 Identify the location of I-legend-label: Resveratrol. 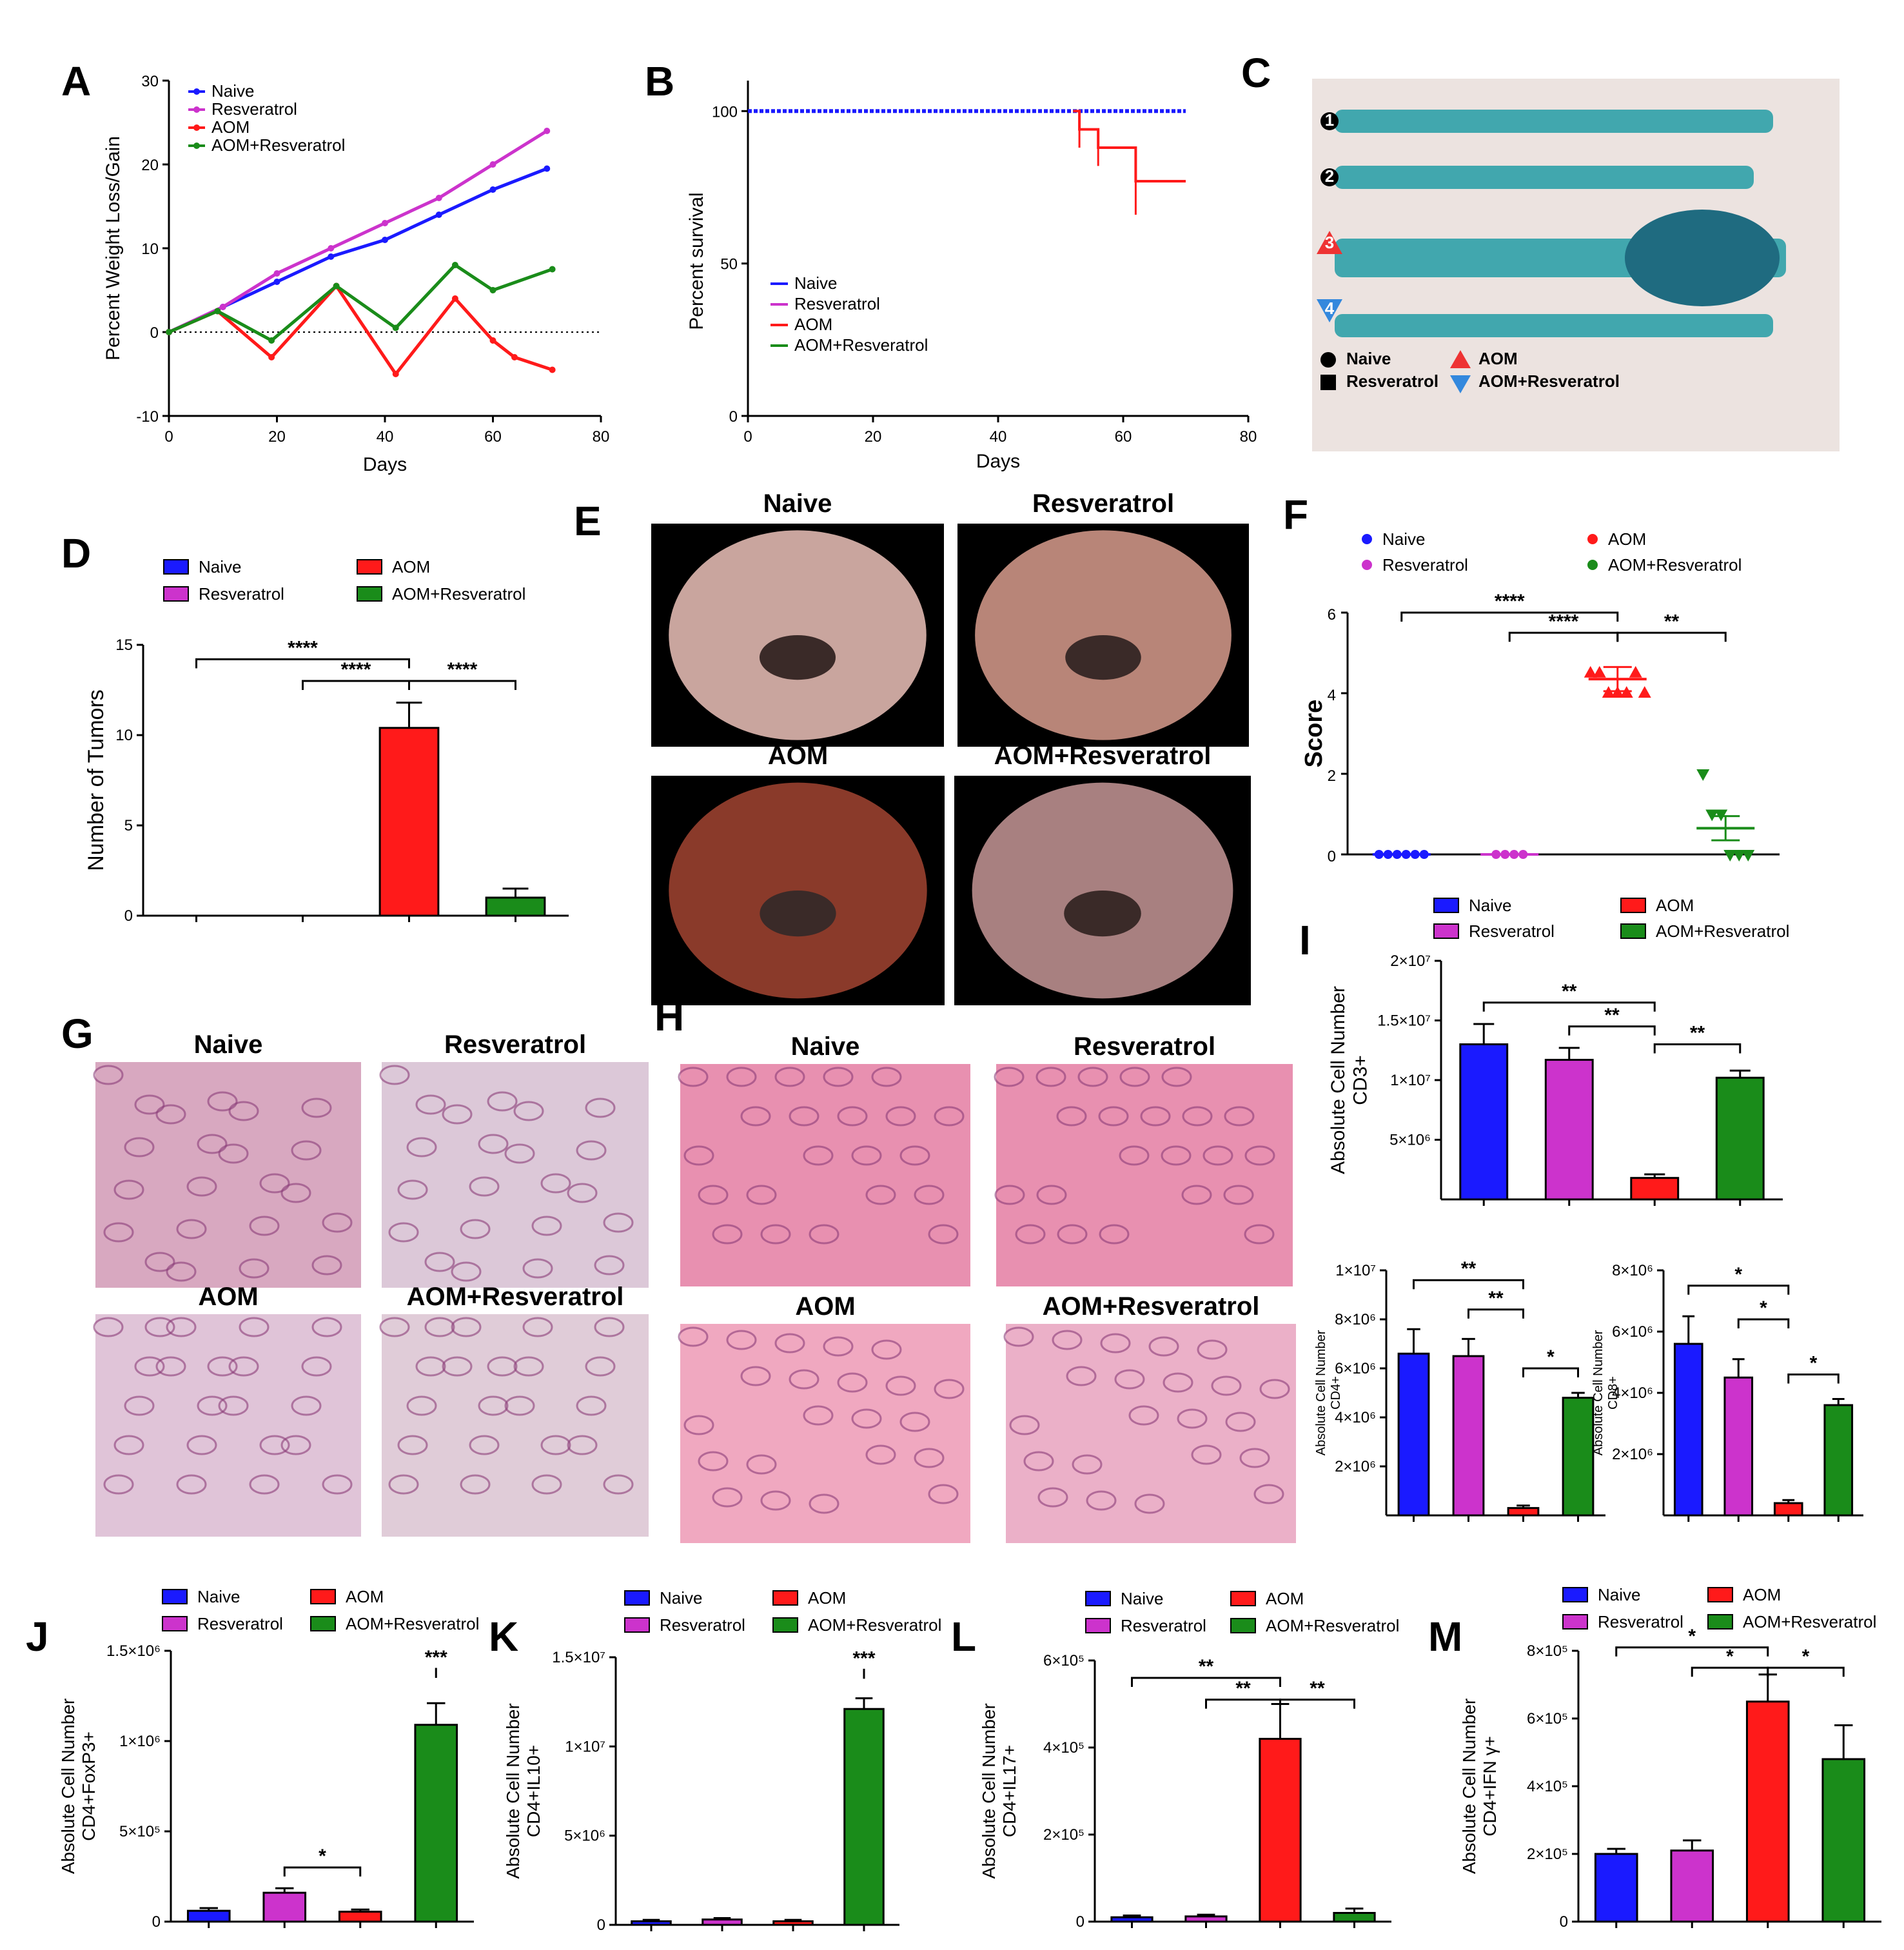
(1512, 931).